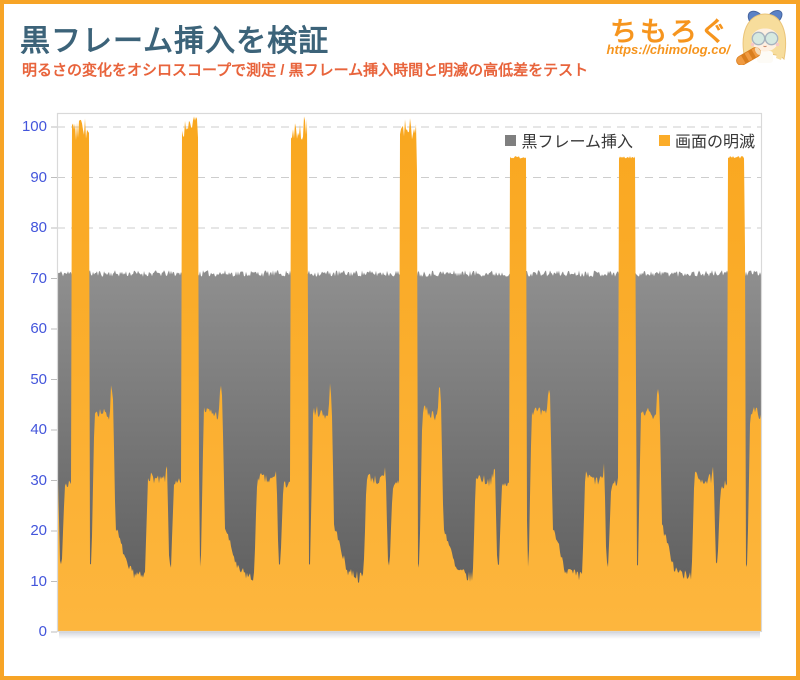 The width and height of the screenshot is (800, 680). What do you see at coordinates (670, 32) in the screenshot?
I see `site-logo-text: ちもろぐ` at bounding box center [670, 32].